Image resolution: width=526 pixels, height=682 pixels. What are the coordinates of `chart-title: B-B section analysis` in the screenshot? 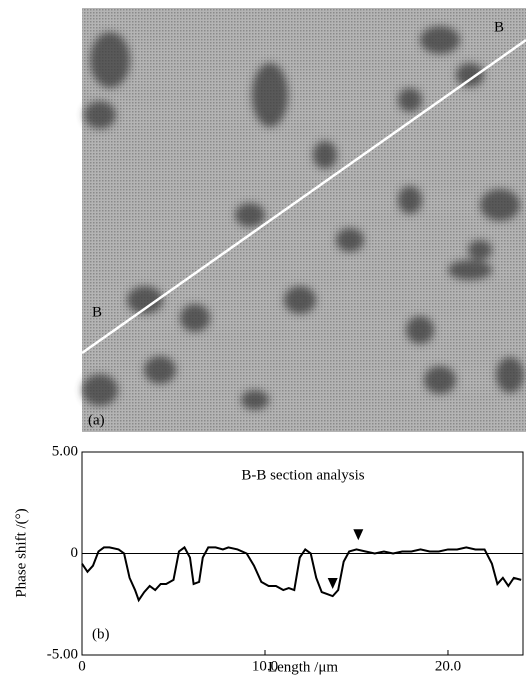 It's located at (302, 475).